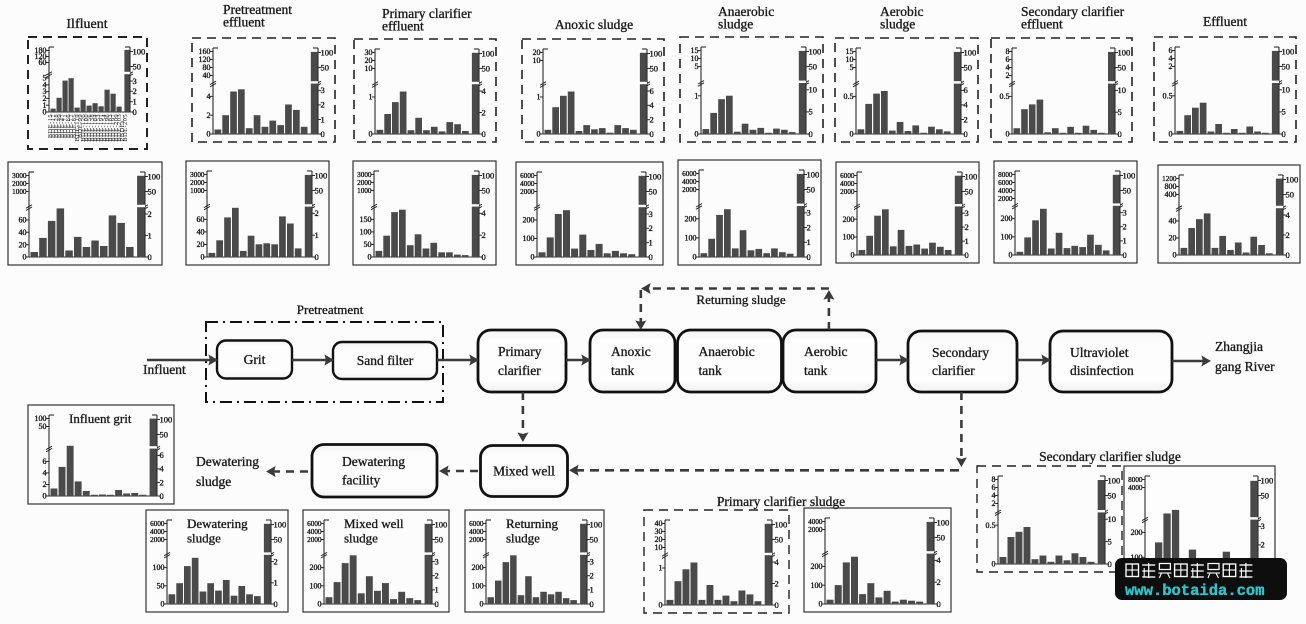 This screenshot has width=1306, height=624. Describe the element at coordinates (740, 299) in the screenshot. I see `svg-text: Returning sludge` at that location.